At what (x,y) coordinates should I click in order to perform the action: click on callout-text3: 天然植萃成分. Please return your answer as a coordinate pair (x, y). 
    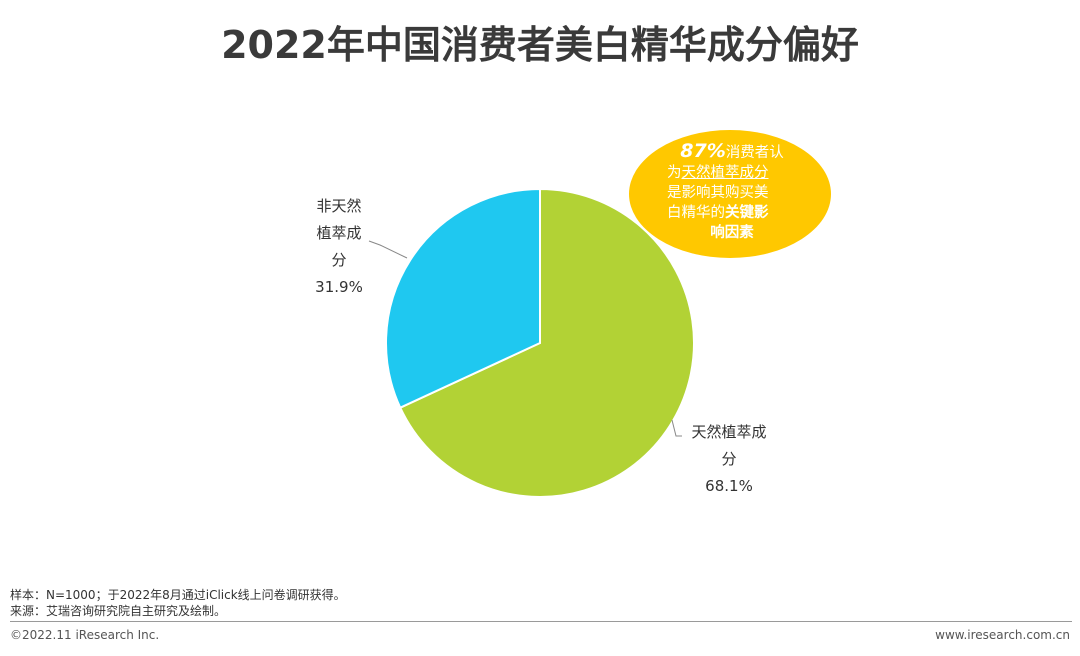
    Looking at the image, I should click on (725, 173).